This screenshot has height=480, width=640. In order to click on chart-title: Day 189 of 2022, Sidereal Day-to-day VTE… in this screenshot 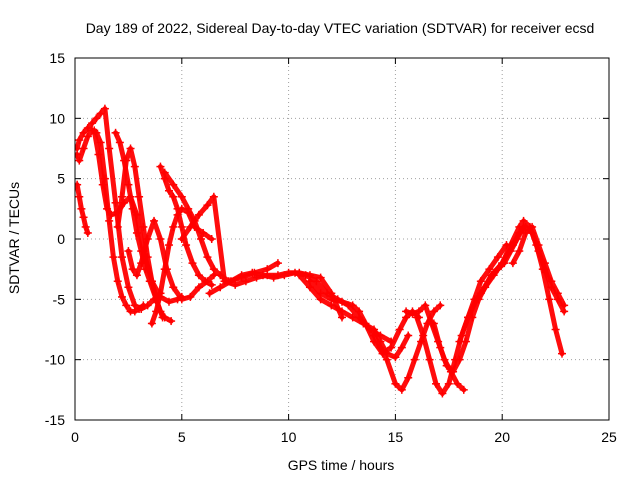, I will do `click(340, 28)`.